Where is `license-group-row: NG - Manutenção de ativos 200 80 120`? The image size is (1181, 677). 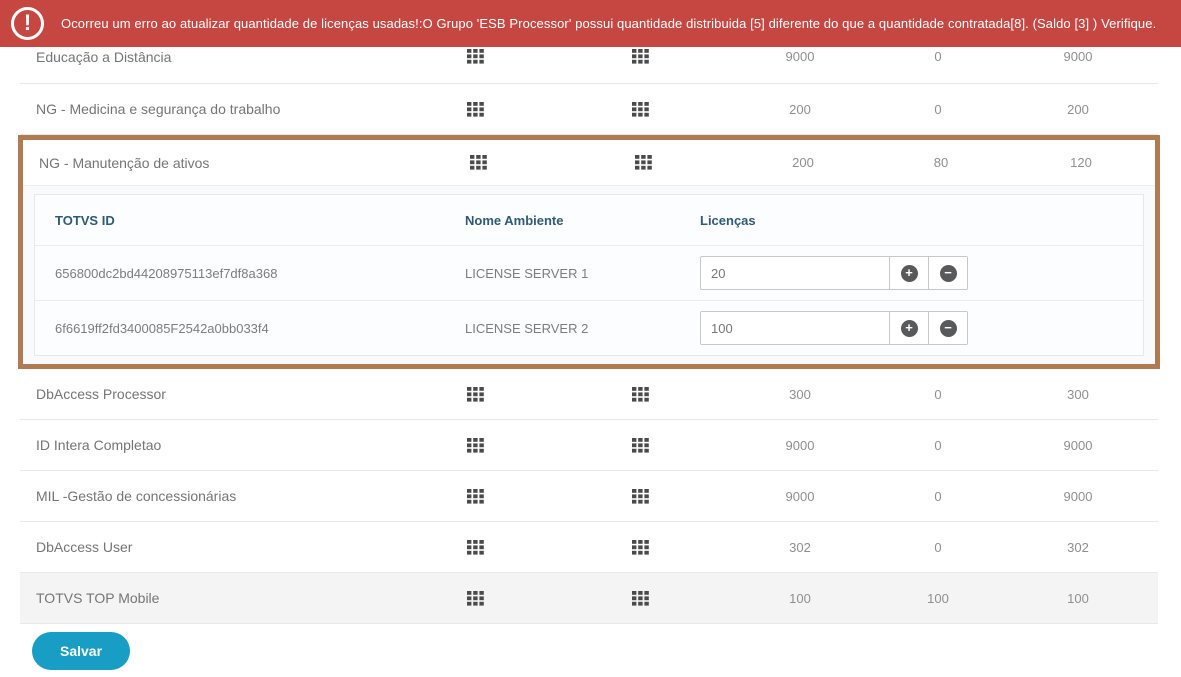 license-group-row: NG - Manutenção de ativos 200 80 120 is located at coordinates (589, 163).